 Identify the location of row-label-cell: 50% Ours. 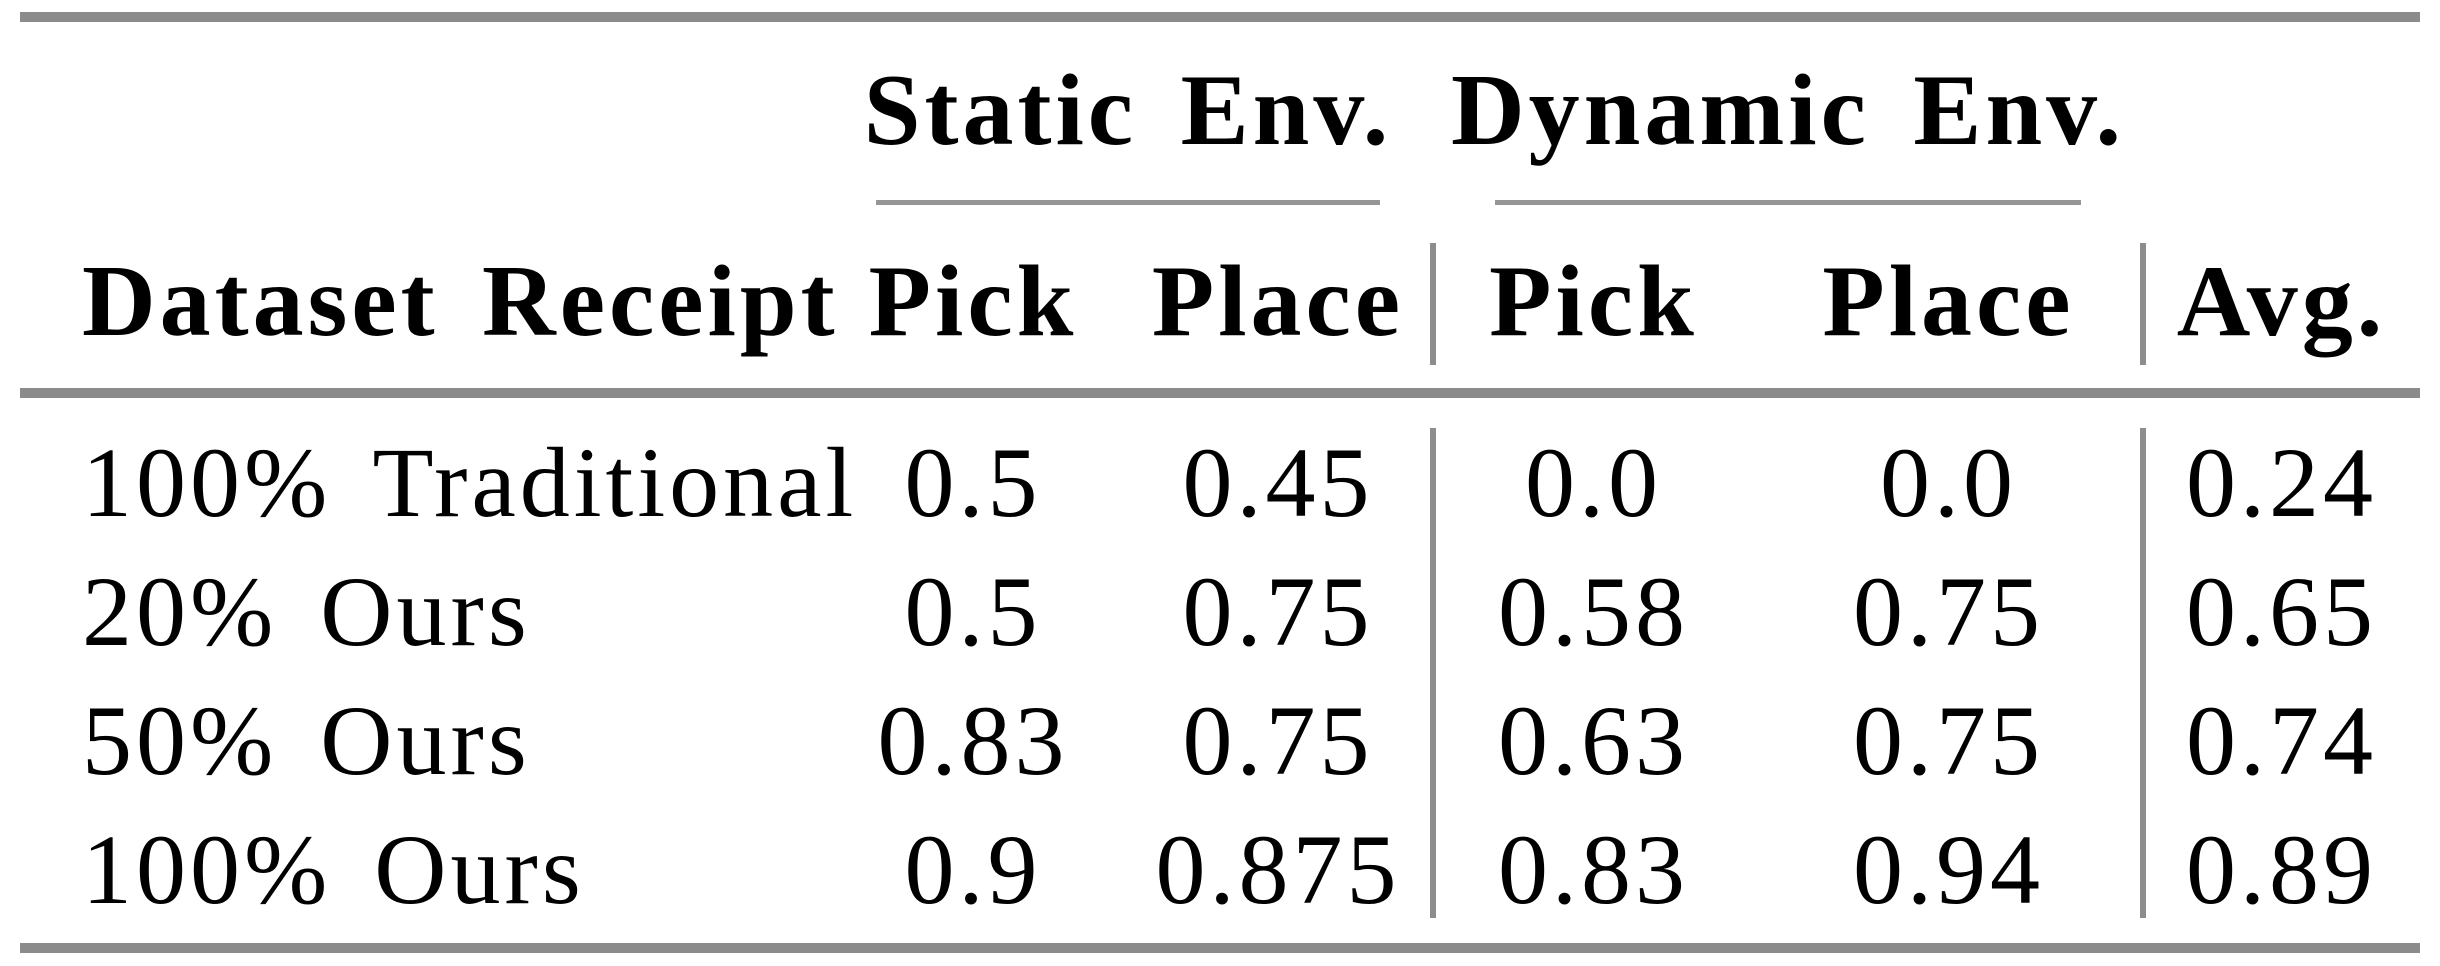
(306, 740).